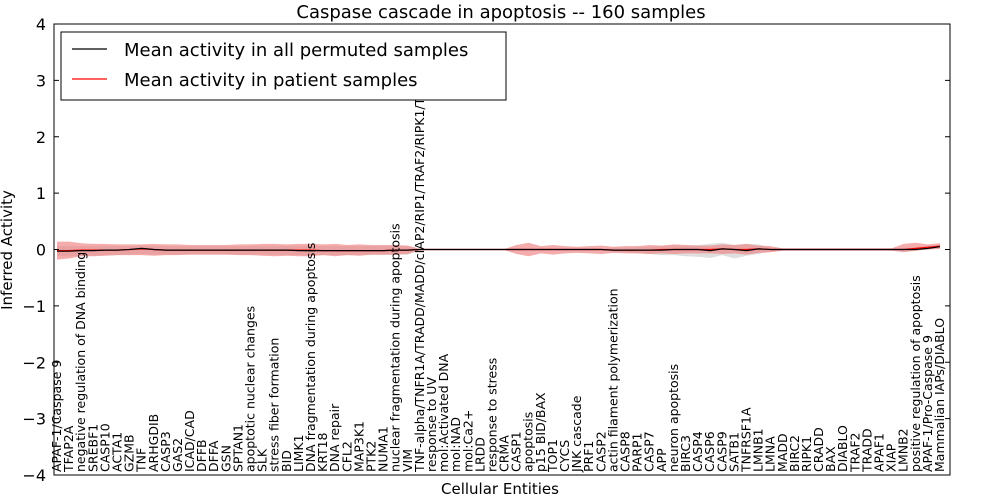 This screenshot has width=1000, height=500. I want to click on x-category-label: LMNA, so click(770, 454).